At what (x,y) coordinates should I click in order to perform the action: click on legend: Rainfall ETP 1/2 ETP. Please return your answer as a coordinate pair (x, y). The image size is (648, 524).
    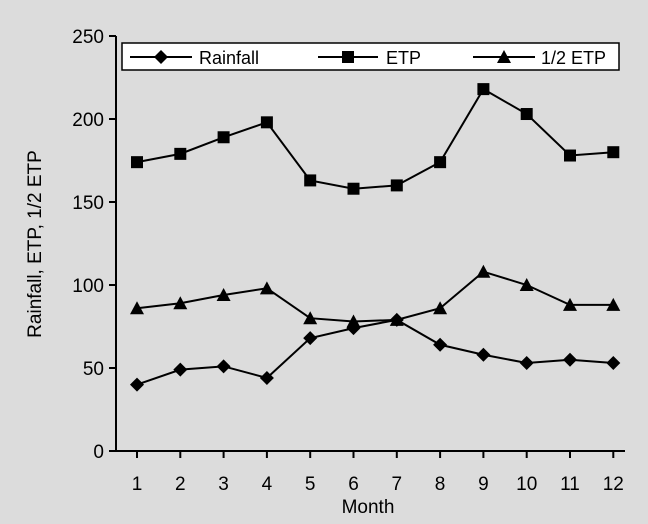
    Looking at the image, I should click on (370, 56).